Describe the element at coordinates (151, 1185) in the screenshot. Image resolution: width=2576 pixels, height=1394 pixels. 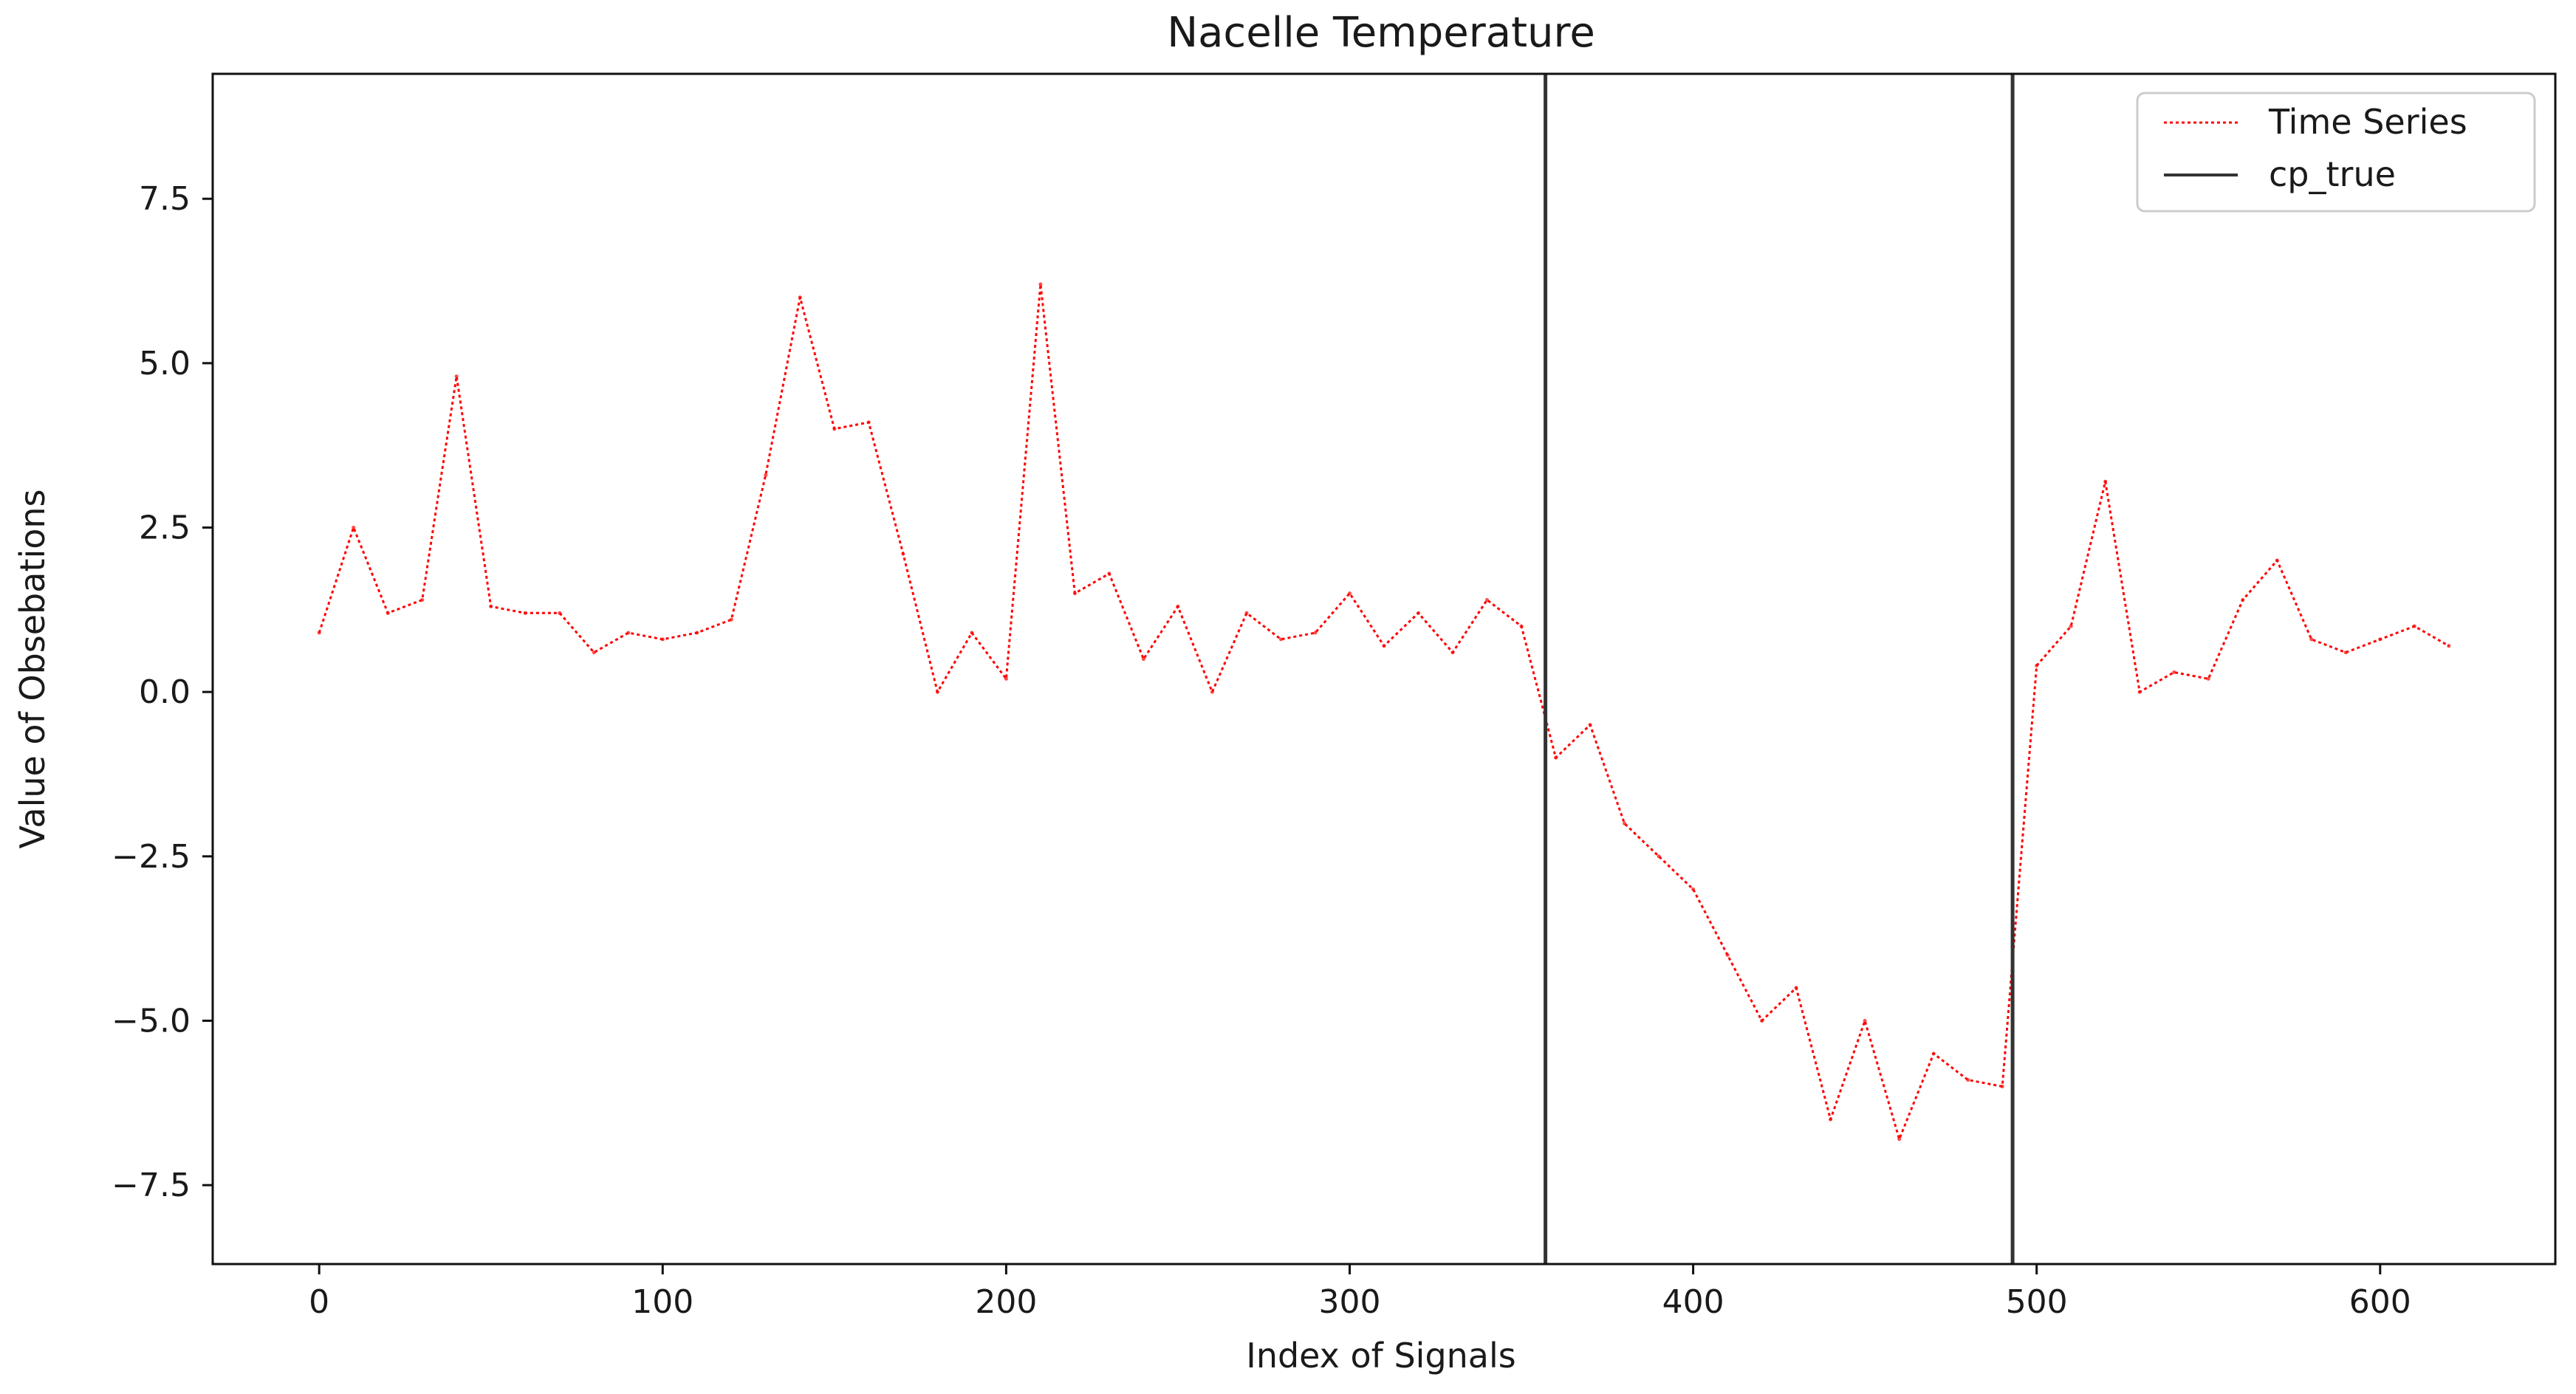
I see `y-tick-label: −7.5` at that location.